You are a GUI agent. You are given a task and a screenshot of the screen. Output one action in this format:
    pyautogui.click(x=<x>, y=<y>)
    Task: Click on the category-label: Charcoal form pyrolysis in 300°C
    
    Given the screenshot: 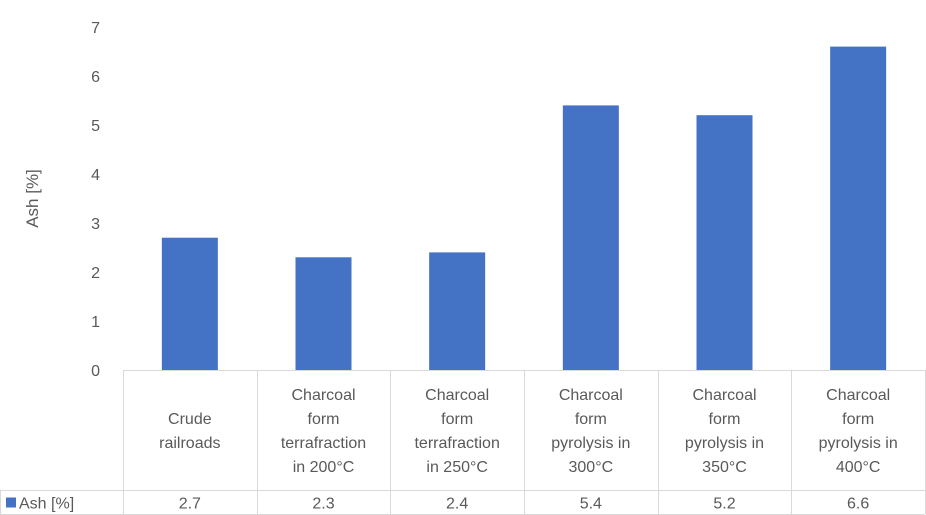 What is the action you would take?
    pyautogui.click(x=590, y=431)
    